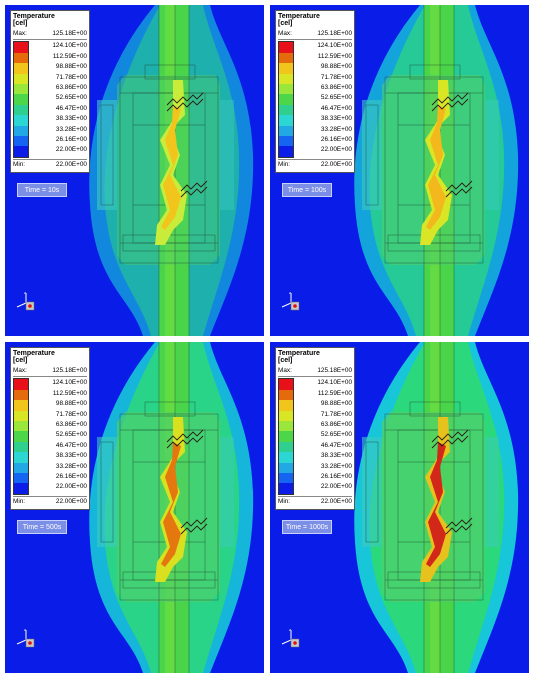 The image size is (550, 676). What do you see at coordinates (42, 527) in the screenshot?
I see `time-label: Time = 500s` at bounding box center [42, 527].